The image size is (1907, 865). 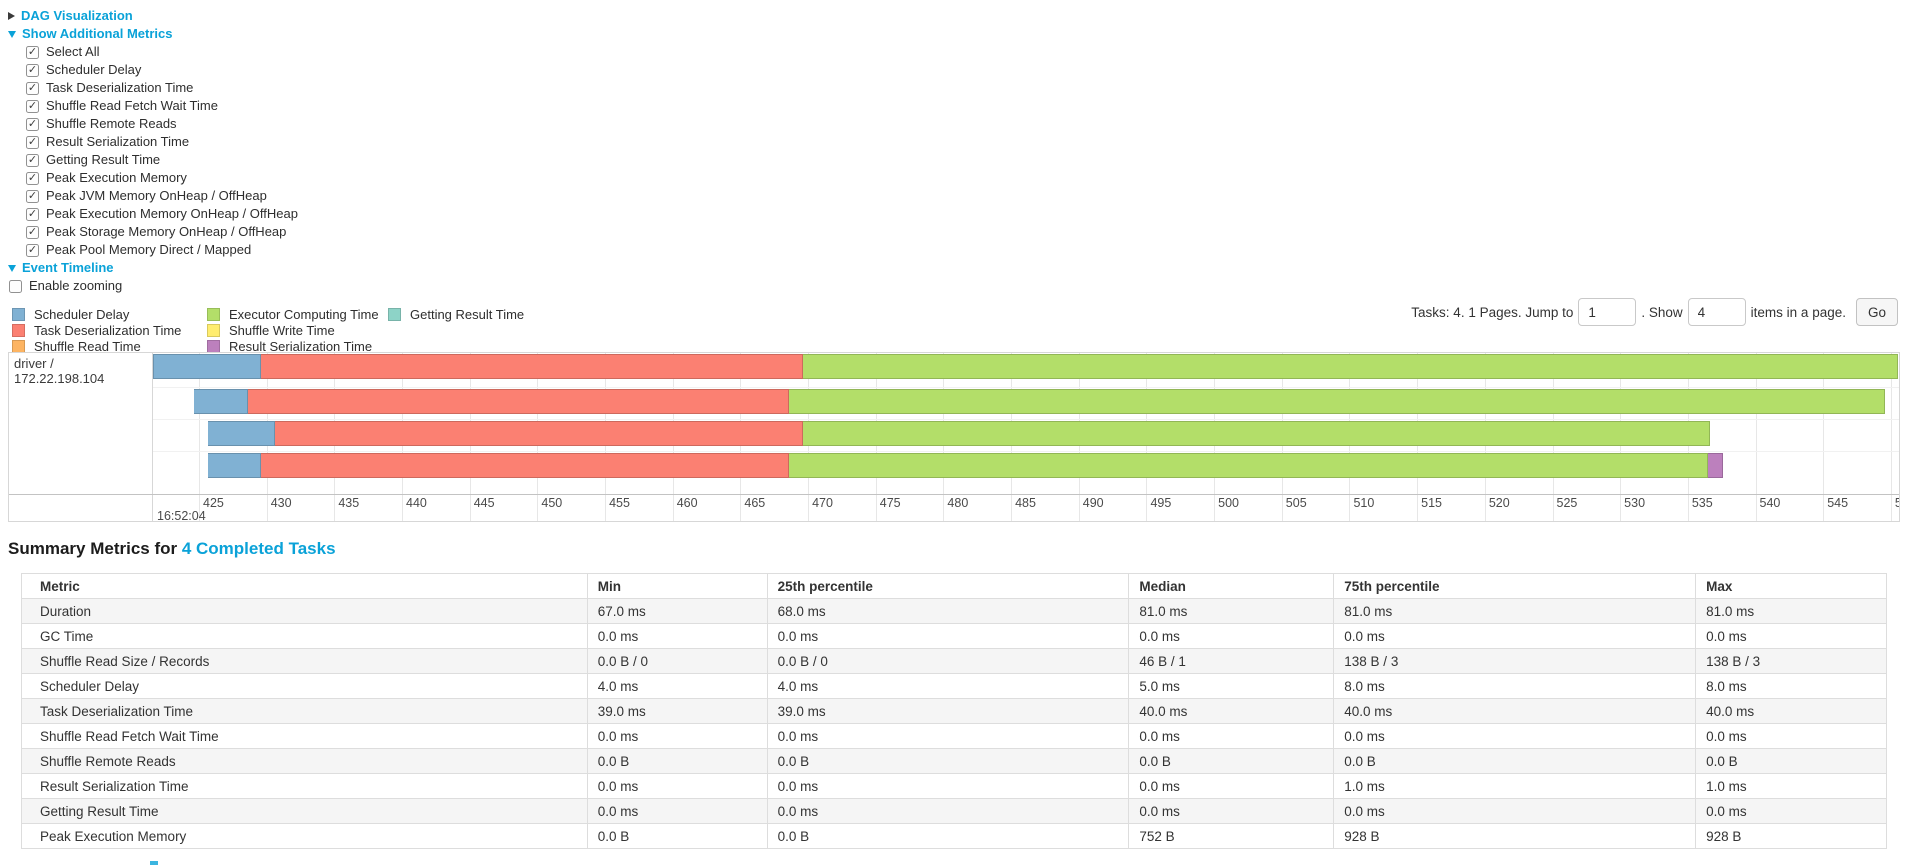 What do you see at coordinates (1791, 711) in the screenshot?
I see `metric-value-cell: 40.0 ms` at bounding box center [1791, 711].